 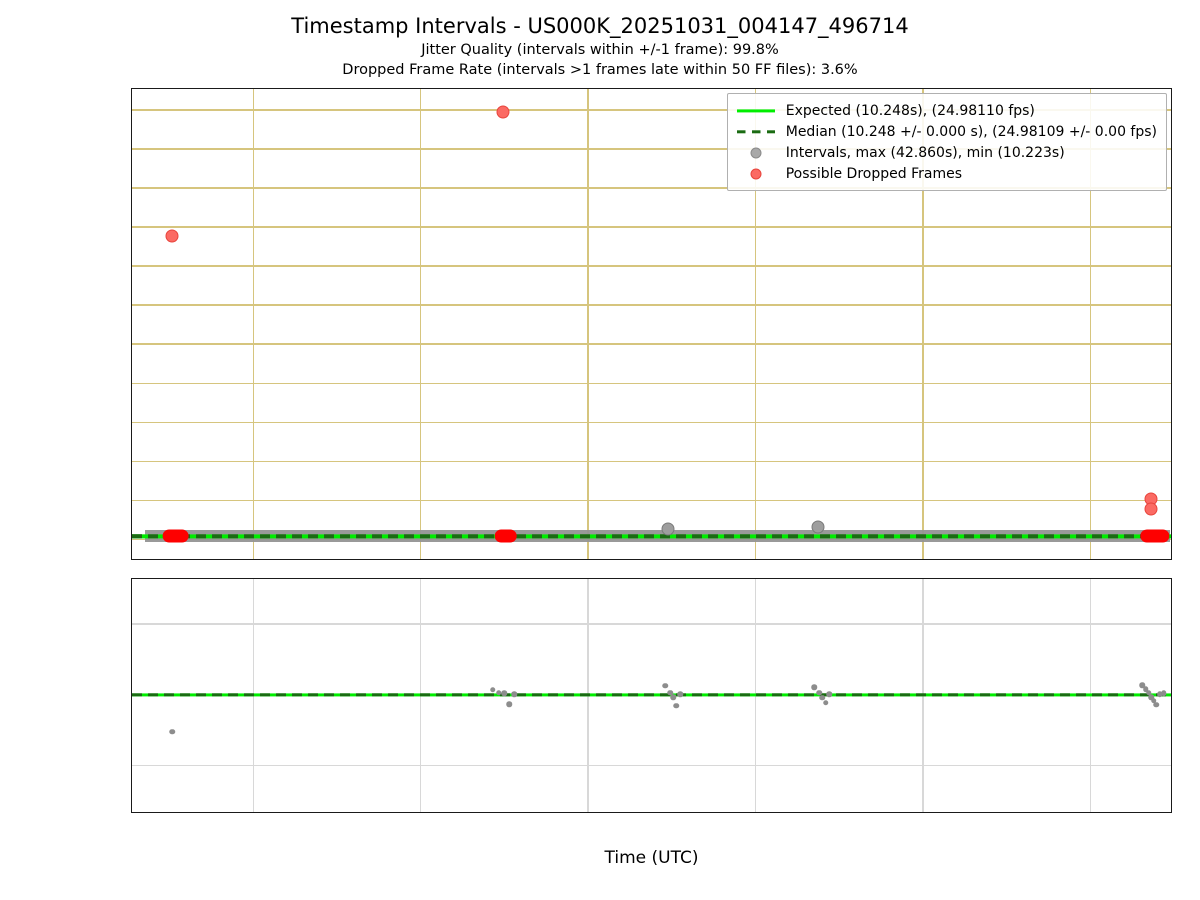 I want to click on legend-key-intervals-marker, so click(x=756, y=153).